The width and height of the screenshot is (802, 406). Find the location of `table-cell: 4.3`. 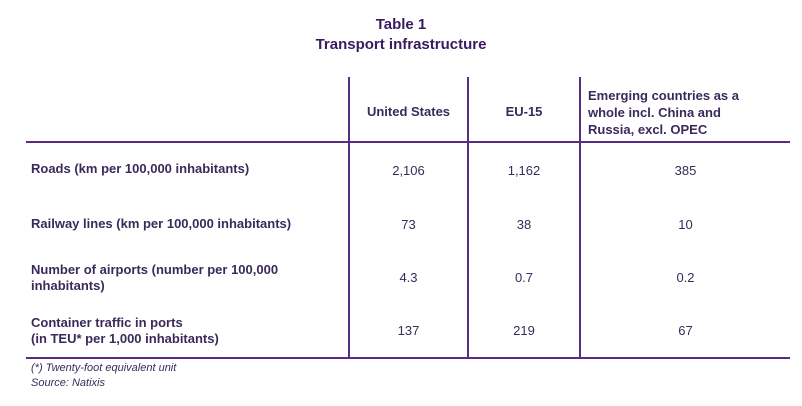

table-cell: 4.3 is located at coordinates (408, 277).